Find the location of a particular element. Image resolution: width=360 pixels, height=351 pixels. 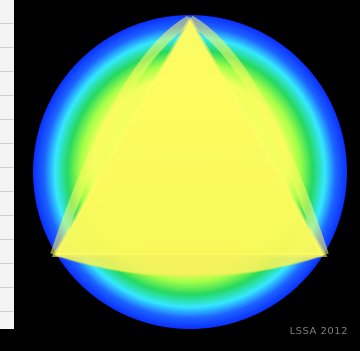

left-page-strip is located at coordinates (7, 175).